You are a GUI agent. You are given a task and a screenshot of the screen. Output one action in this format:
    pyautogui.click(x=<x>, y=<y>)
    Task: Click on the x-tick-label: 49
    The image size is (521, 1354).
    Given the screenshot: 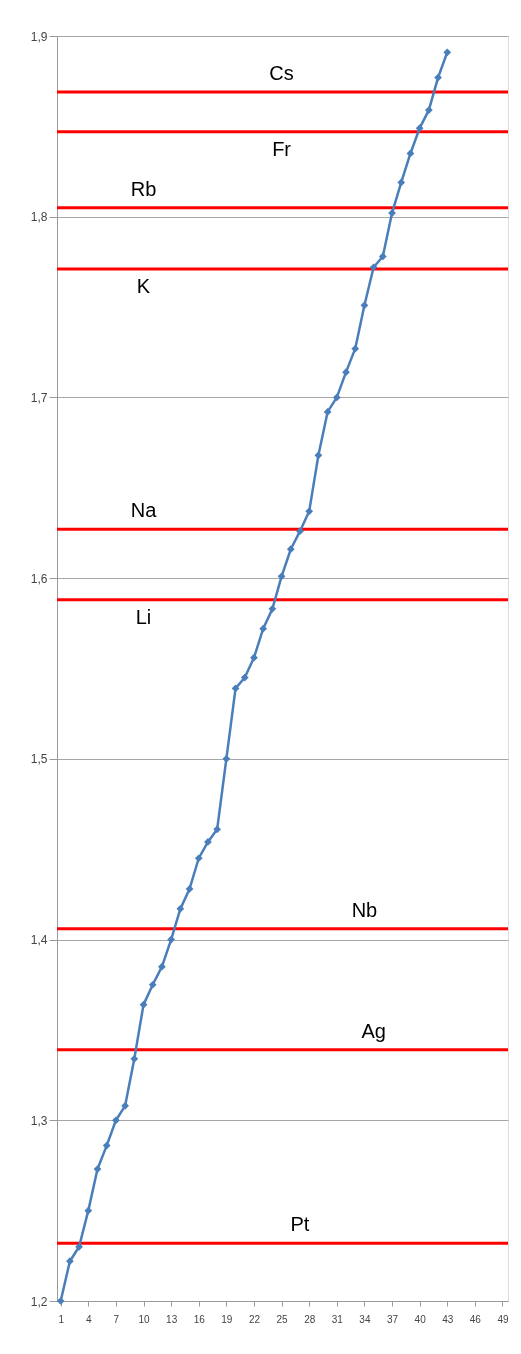 What is the action you would take?
    pyautogui.click(x=503, y=1319)
    